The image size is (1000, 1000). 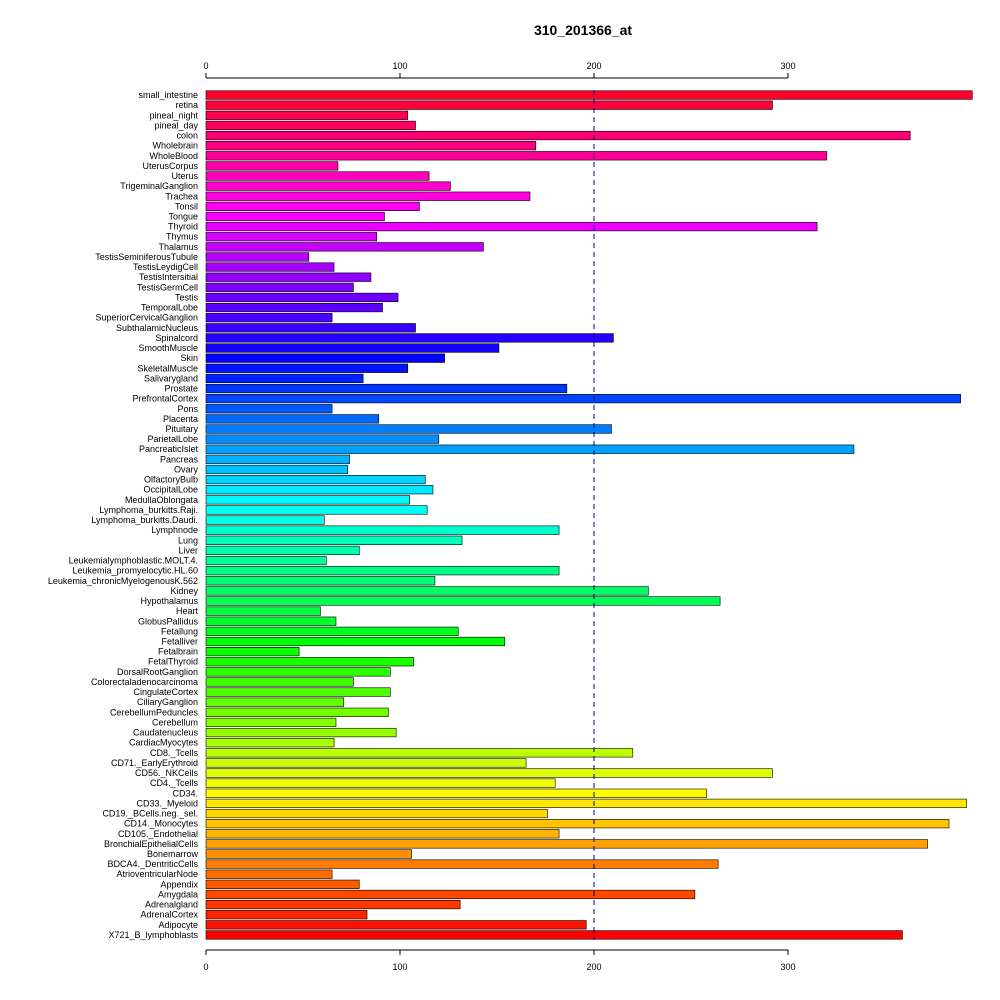 What do you see at coordinates (187, 611) in the screenshot?
I see `category-label: Heart` at bounding box center [187, 611].